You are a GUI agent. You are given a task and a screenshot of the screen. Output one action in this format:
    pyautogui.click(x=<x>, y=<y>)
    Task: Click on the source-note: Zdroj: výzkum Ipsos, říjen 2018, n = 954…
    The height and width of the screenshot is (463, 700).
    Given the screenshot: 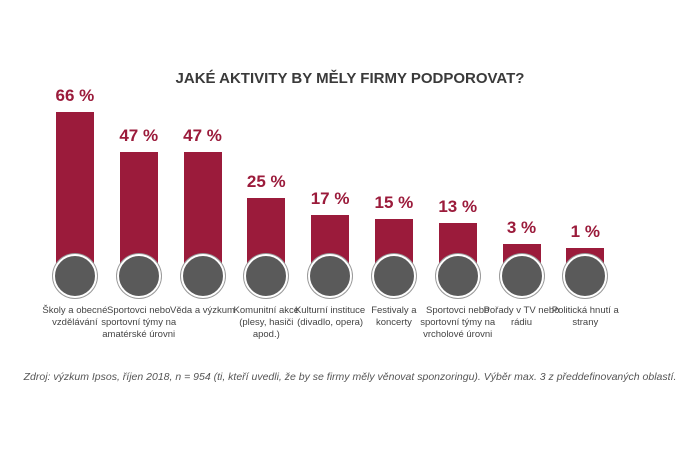 What is the action you would take?
    pyautogui.click(x=350, y=377)
    